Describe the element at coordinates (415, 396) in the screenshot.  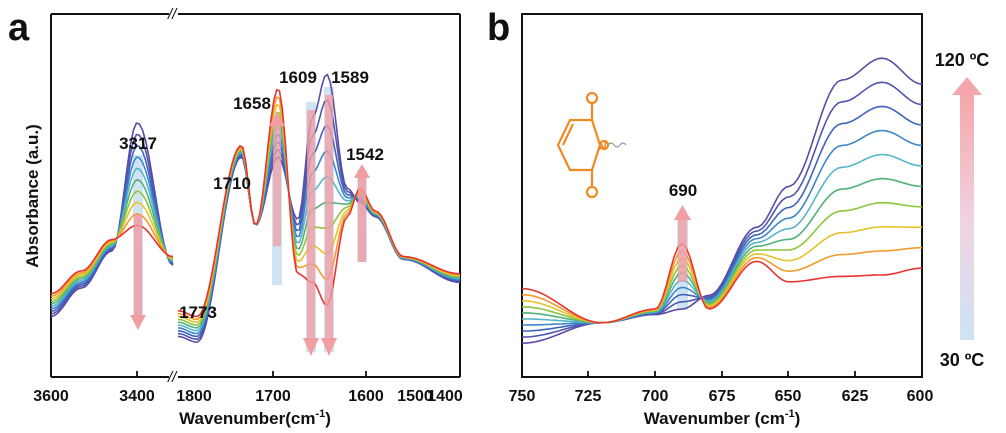
I see `panel-a-xtick-1500: 1500` at that location.